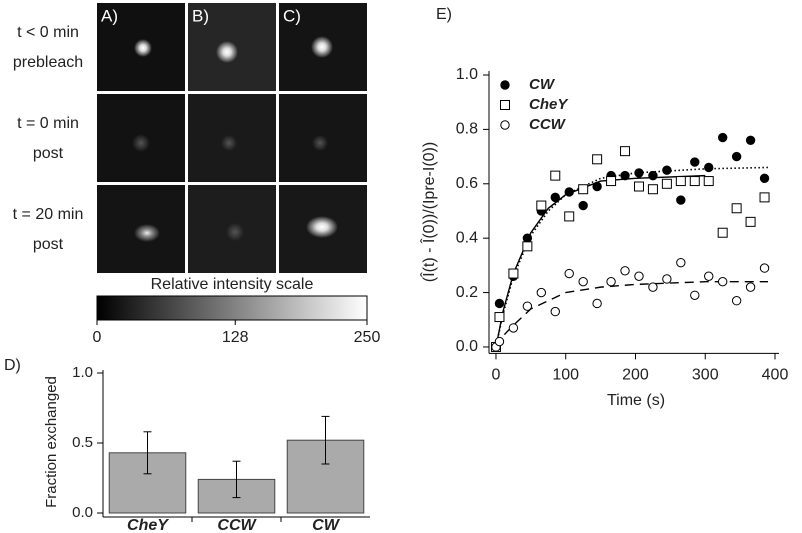 This screenshot has height=533, width=802. What do you see at coordinates (428, 212) in the screenshot?
I see `y-axis-label: (Î(t) - Î(0))/(Ipre-I(0))` at bounding box center [428, 212].